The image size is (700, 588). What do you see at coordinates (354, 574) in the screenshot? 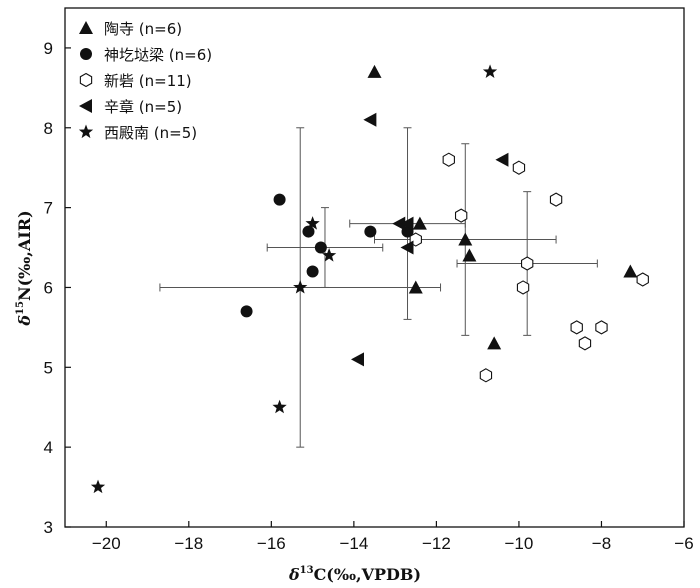
I see `x-axis-title: δ13C(‰,VPDB)` at bounding box center [354, 574].